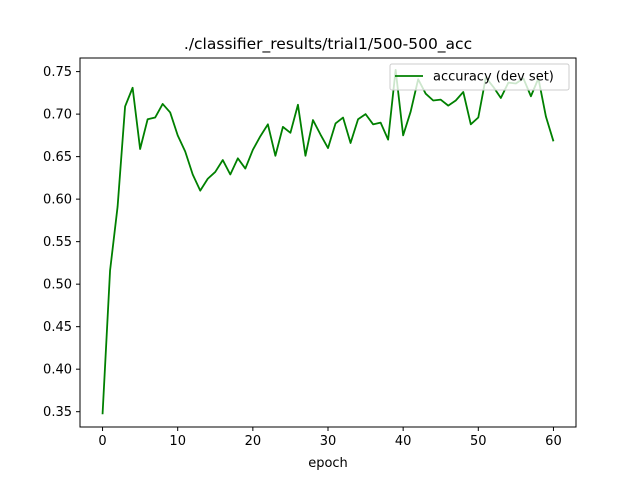 Image resolution: width=640 pixels, height=480 pixels. What do you see at coordinates (403, 441) in the screenshot?
I see `x-tick-label: 40` at bounding box center [403, 441].